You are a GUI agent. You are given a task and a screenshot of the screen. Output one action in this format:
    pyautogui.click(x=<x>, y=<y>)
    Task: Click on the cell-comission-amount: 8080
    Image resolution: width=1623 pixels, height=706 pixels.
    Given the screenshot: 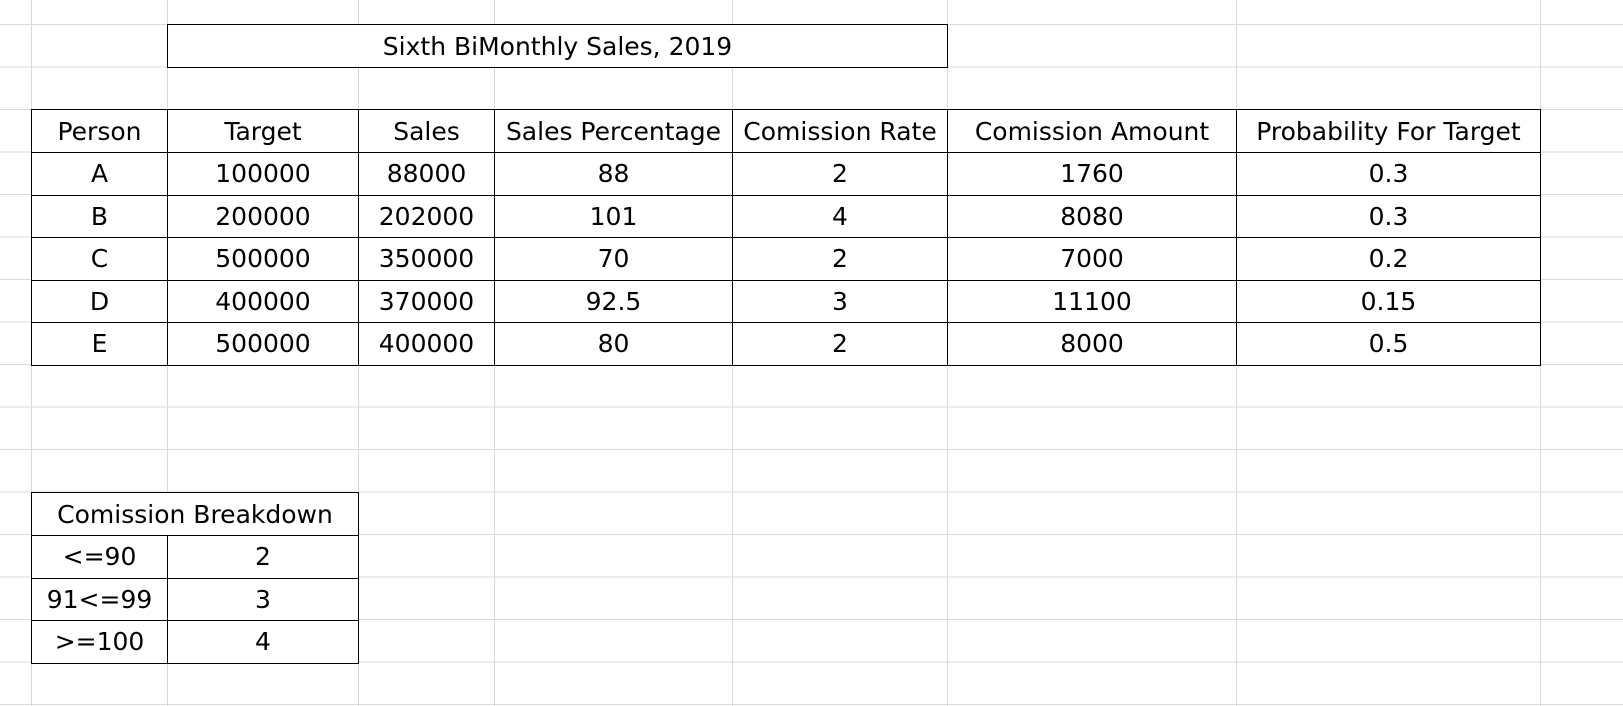 What is the action you would take?
    pyautogui.click(x=1092, y=216)
    